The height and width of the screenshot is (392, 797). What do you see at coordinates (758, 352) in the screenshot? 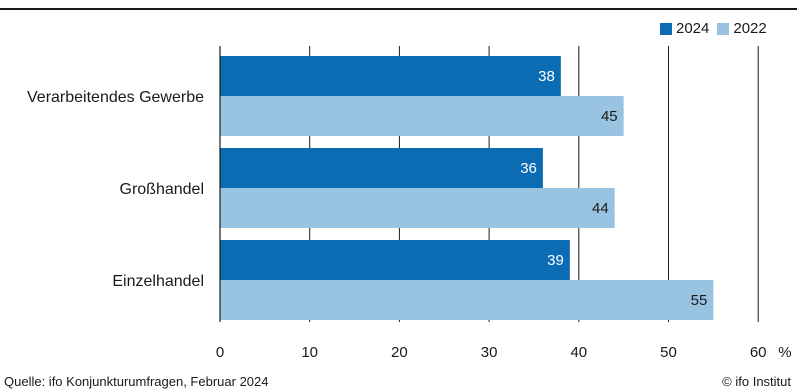
I see `x-tick-label-60: 60` at bounding box center [758, 352].